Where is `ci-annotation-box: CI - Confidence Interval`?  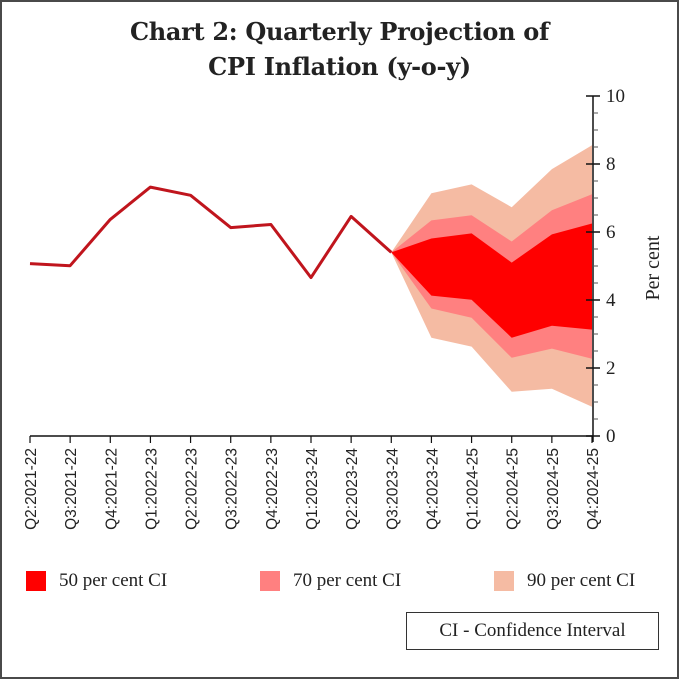
ci-annotation-box: CI - Confidence Interval is located at coordinates (532, 631).